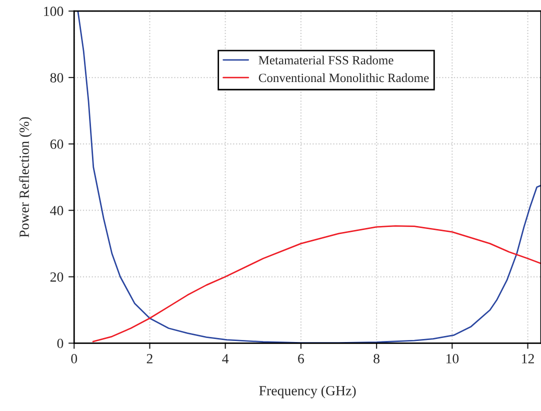  I want to click on legend-label: Metamaterial FSS Radome, so click(326, 60).